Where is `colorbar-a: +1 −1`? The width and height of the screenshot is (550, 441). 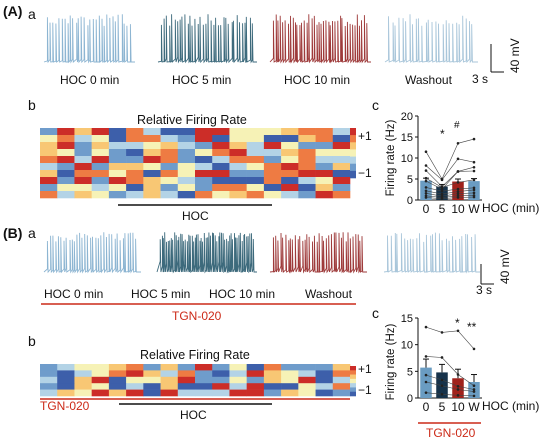
colorbar-a: +1 −1 is located at coordinates (361, 154).